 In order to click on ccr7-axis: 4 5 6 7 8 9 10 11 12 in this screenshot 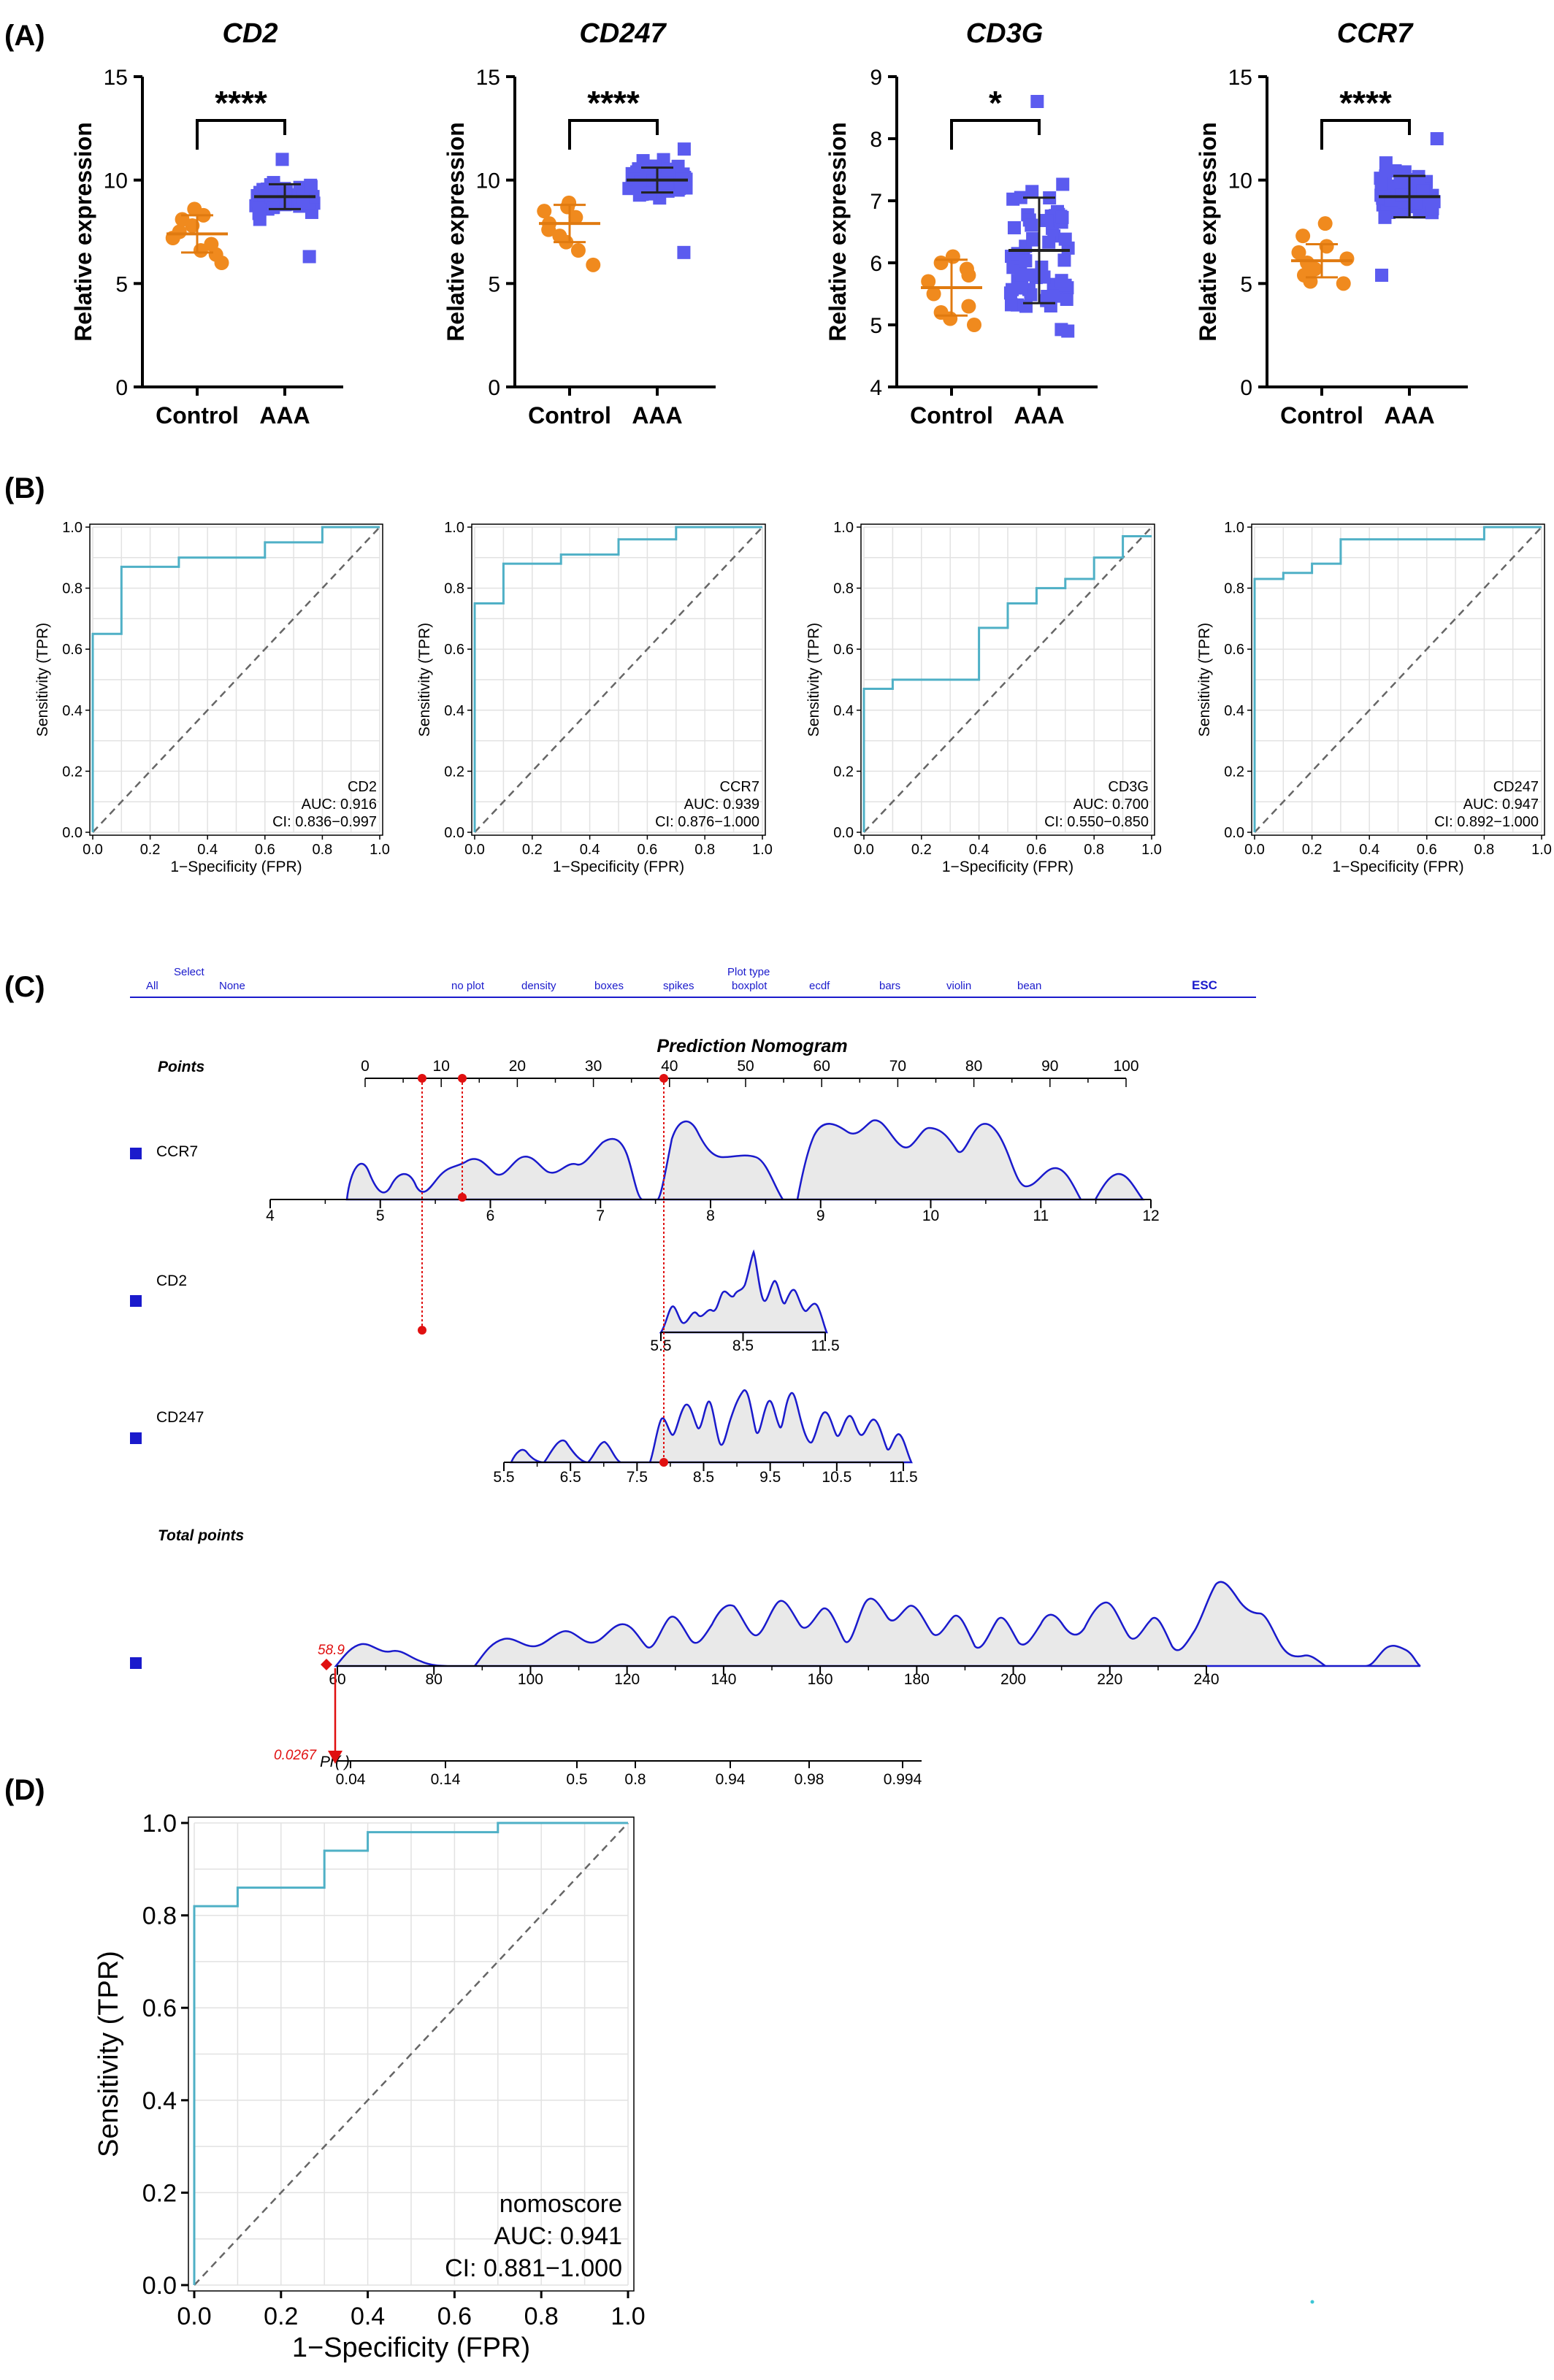, I will do `click(713, 1211)`.